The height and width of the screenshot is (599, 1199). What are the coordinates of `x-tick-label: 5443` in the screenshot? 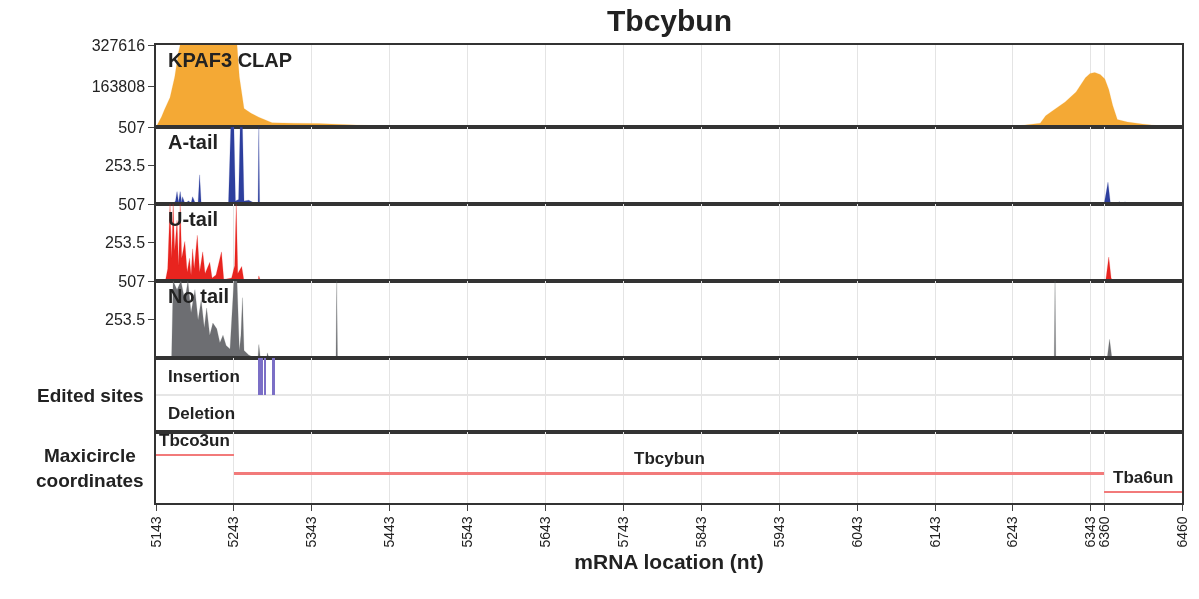 It's located at (389, 532).